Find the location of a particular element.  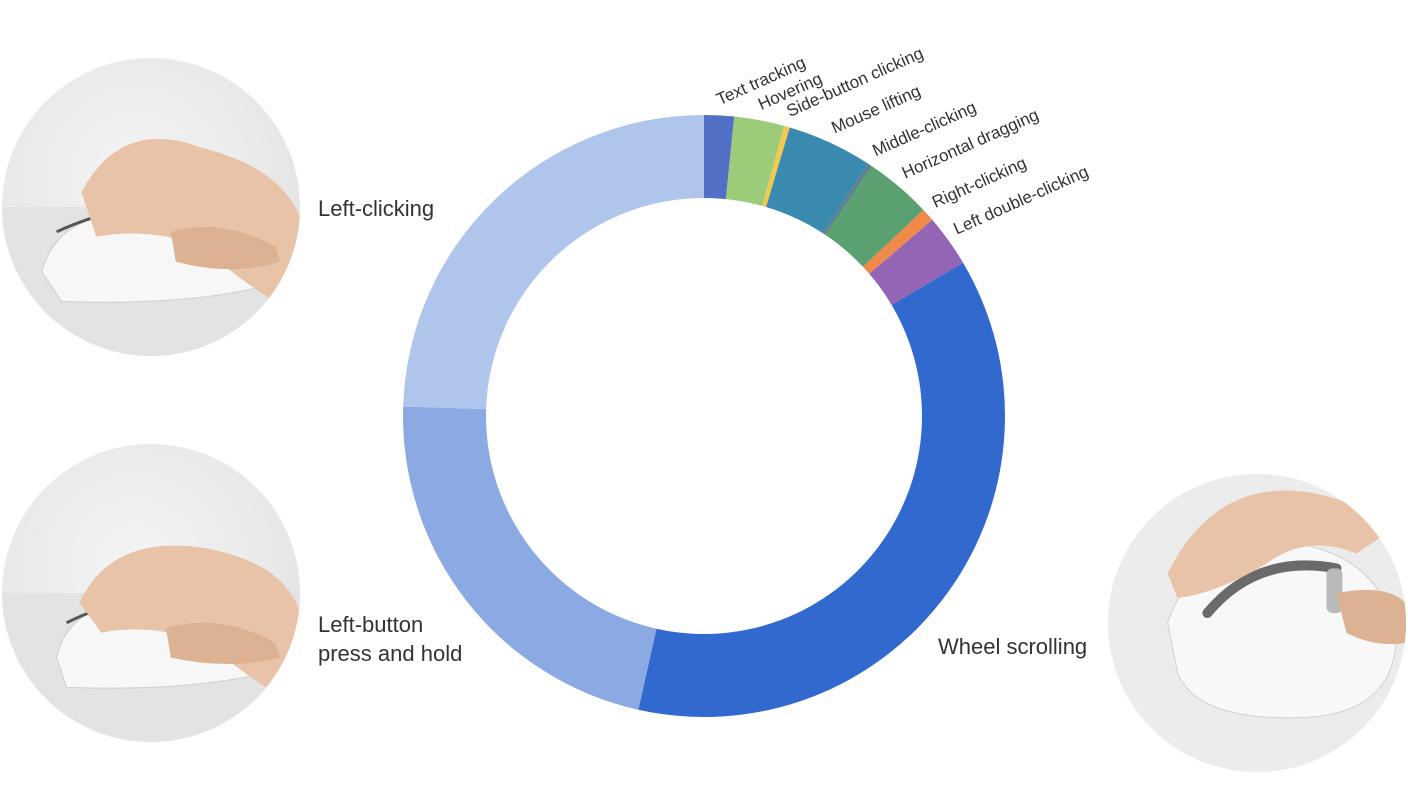

mouse-hand-left-click-photo is located at coordinates (151, 207).